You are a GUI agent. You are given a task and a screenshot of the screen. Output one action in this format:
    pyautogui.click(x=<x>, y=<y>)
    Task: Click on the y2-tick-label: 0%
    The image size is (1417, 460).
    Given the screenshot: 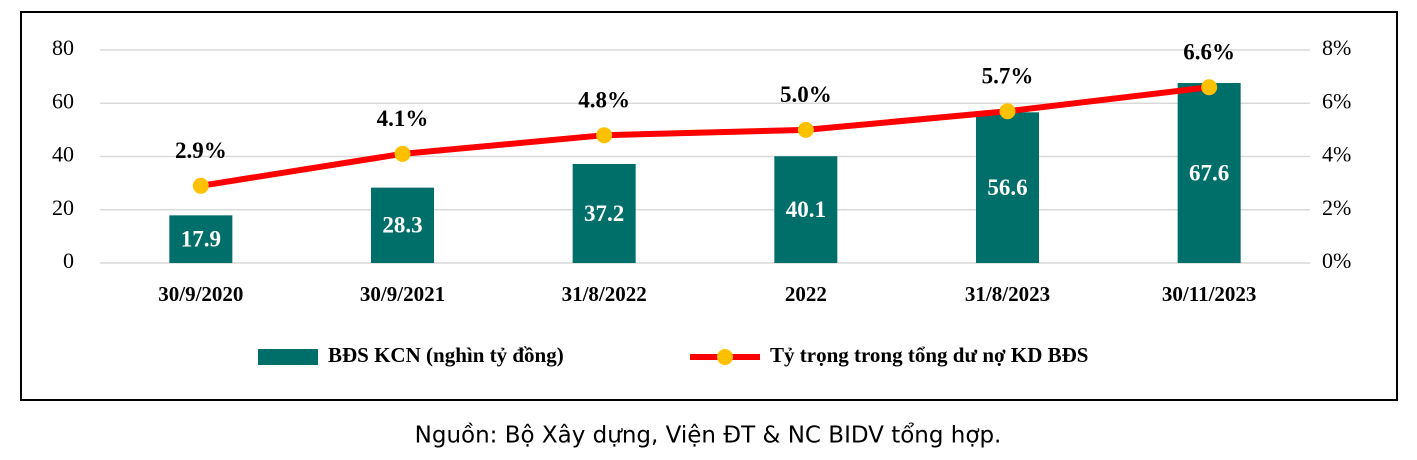 What is the action you would take?
    pyautogui.click(x=1336, y=260)
    